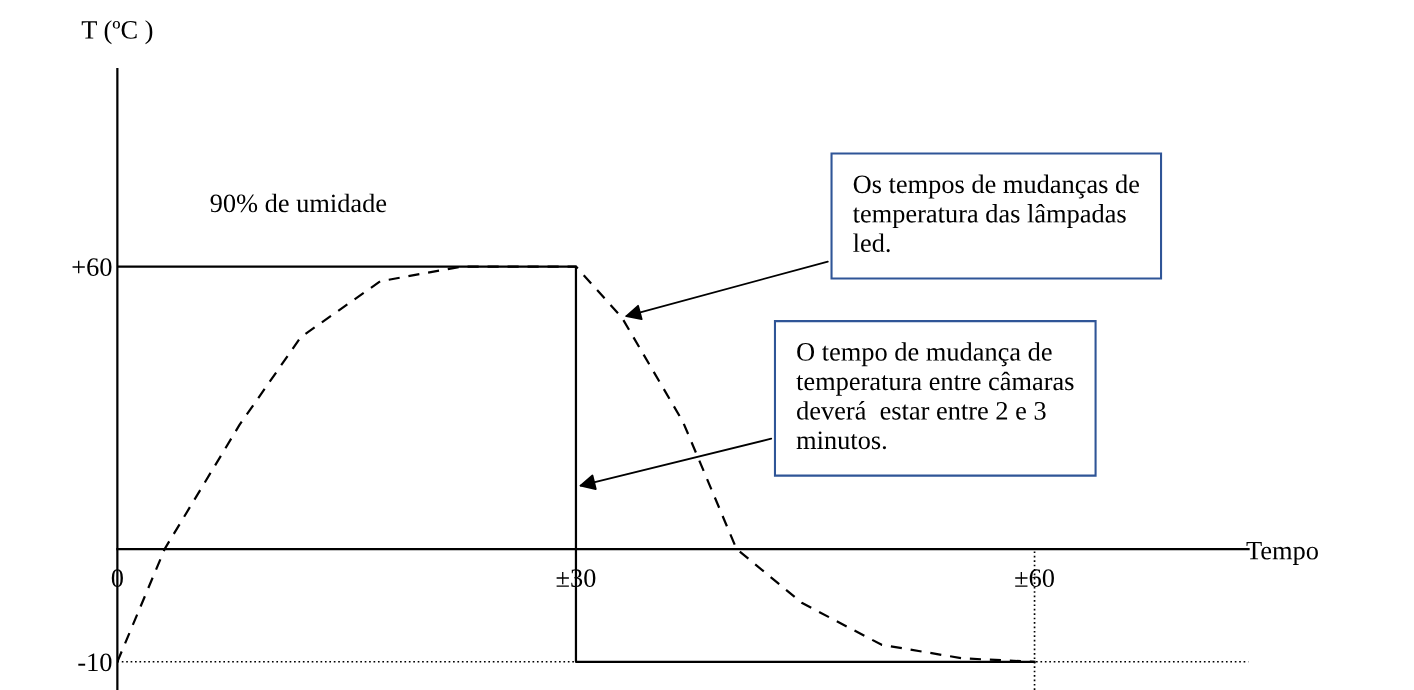 Image resolution: width=1414 pixels, height=690 pixels. What do you see at coordinates (1282, 553) in the screenshot?
I see `x-axis-title: Tempo` at bounding box center [1282, 553].